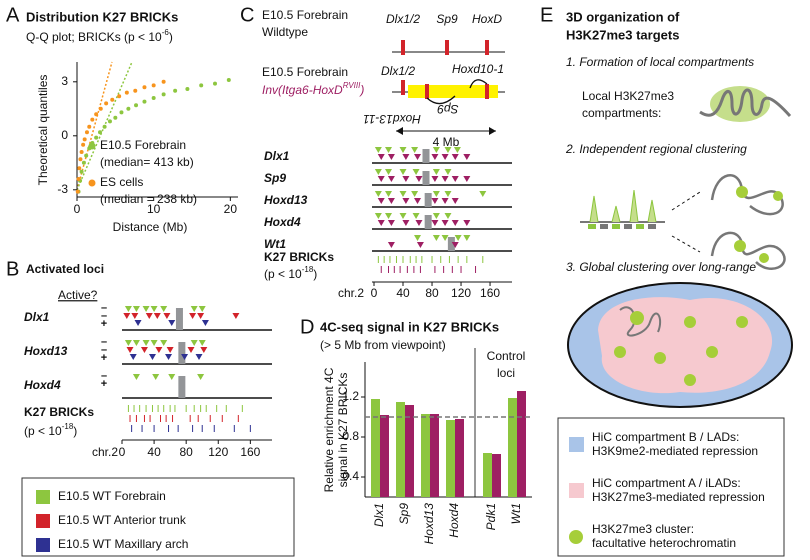 The width and height of the screenshot is (810, 560). What do you see at coordinates (429, 524) in the screenshot?
I see `x-tick-label: Hoxd13` at bounding box center [429, 524].